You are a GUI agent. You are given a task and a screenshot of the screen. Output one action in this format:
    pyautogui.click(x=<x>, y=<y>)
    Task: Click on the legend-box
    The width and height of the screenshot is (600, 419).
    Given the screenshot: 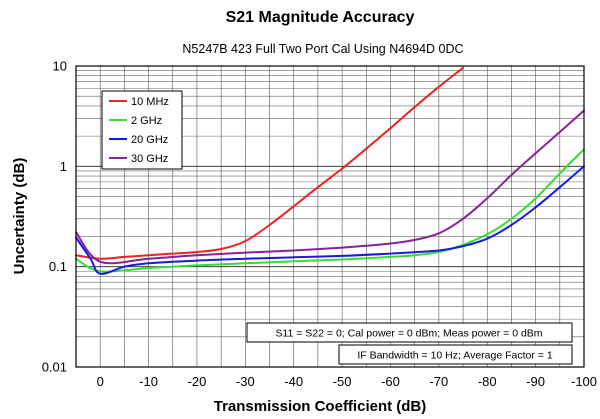 What is the action you would take?
    pyautogui.click(x=142, y=130)
    